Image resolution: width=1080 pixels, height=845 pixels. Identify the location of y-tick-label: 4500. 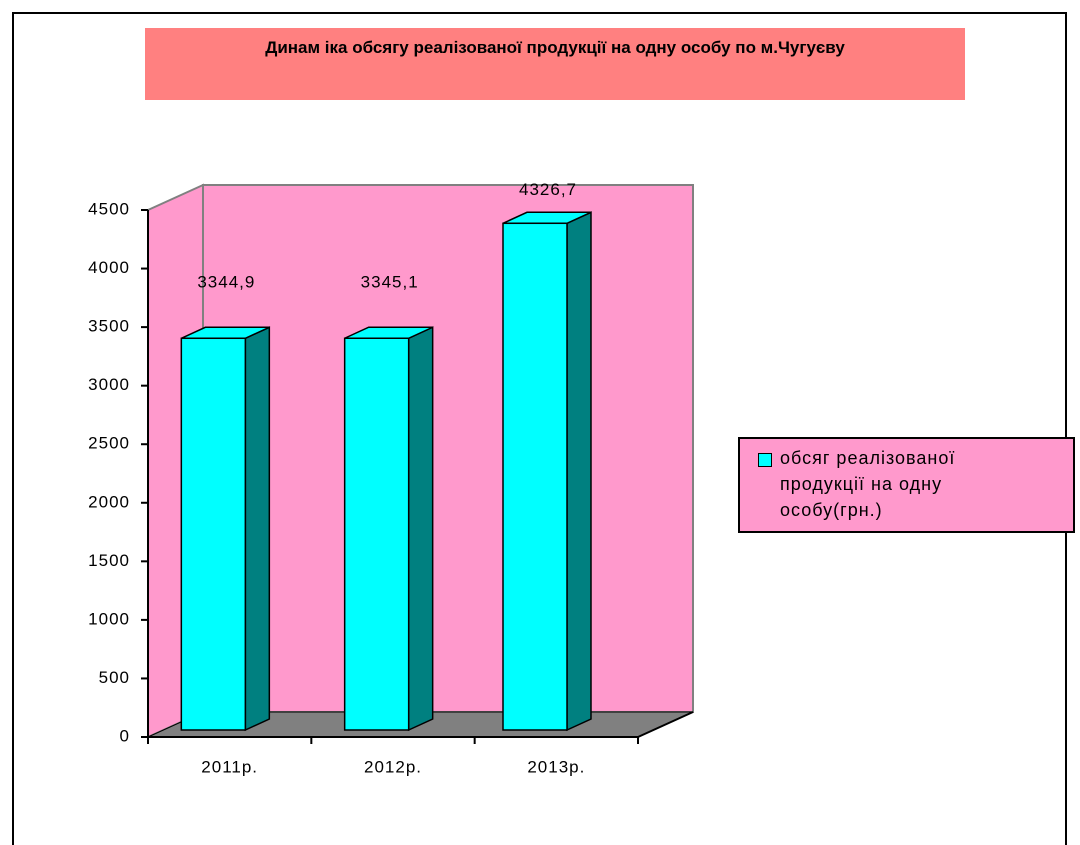
(109, 208).